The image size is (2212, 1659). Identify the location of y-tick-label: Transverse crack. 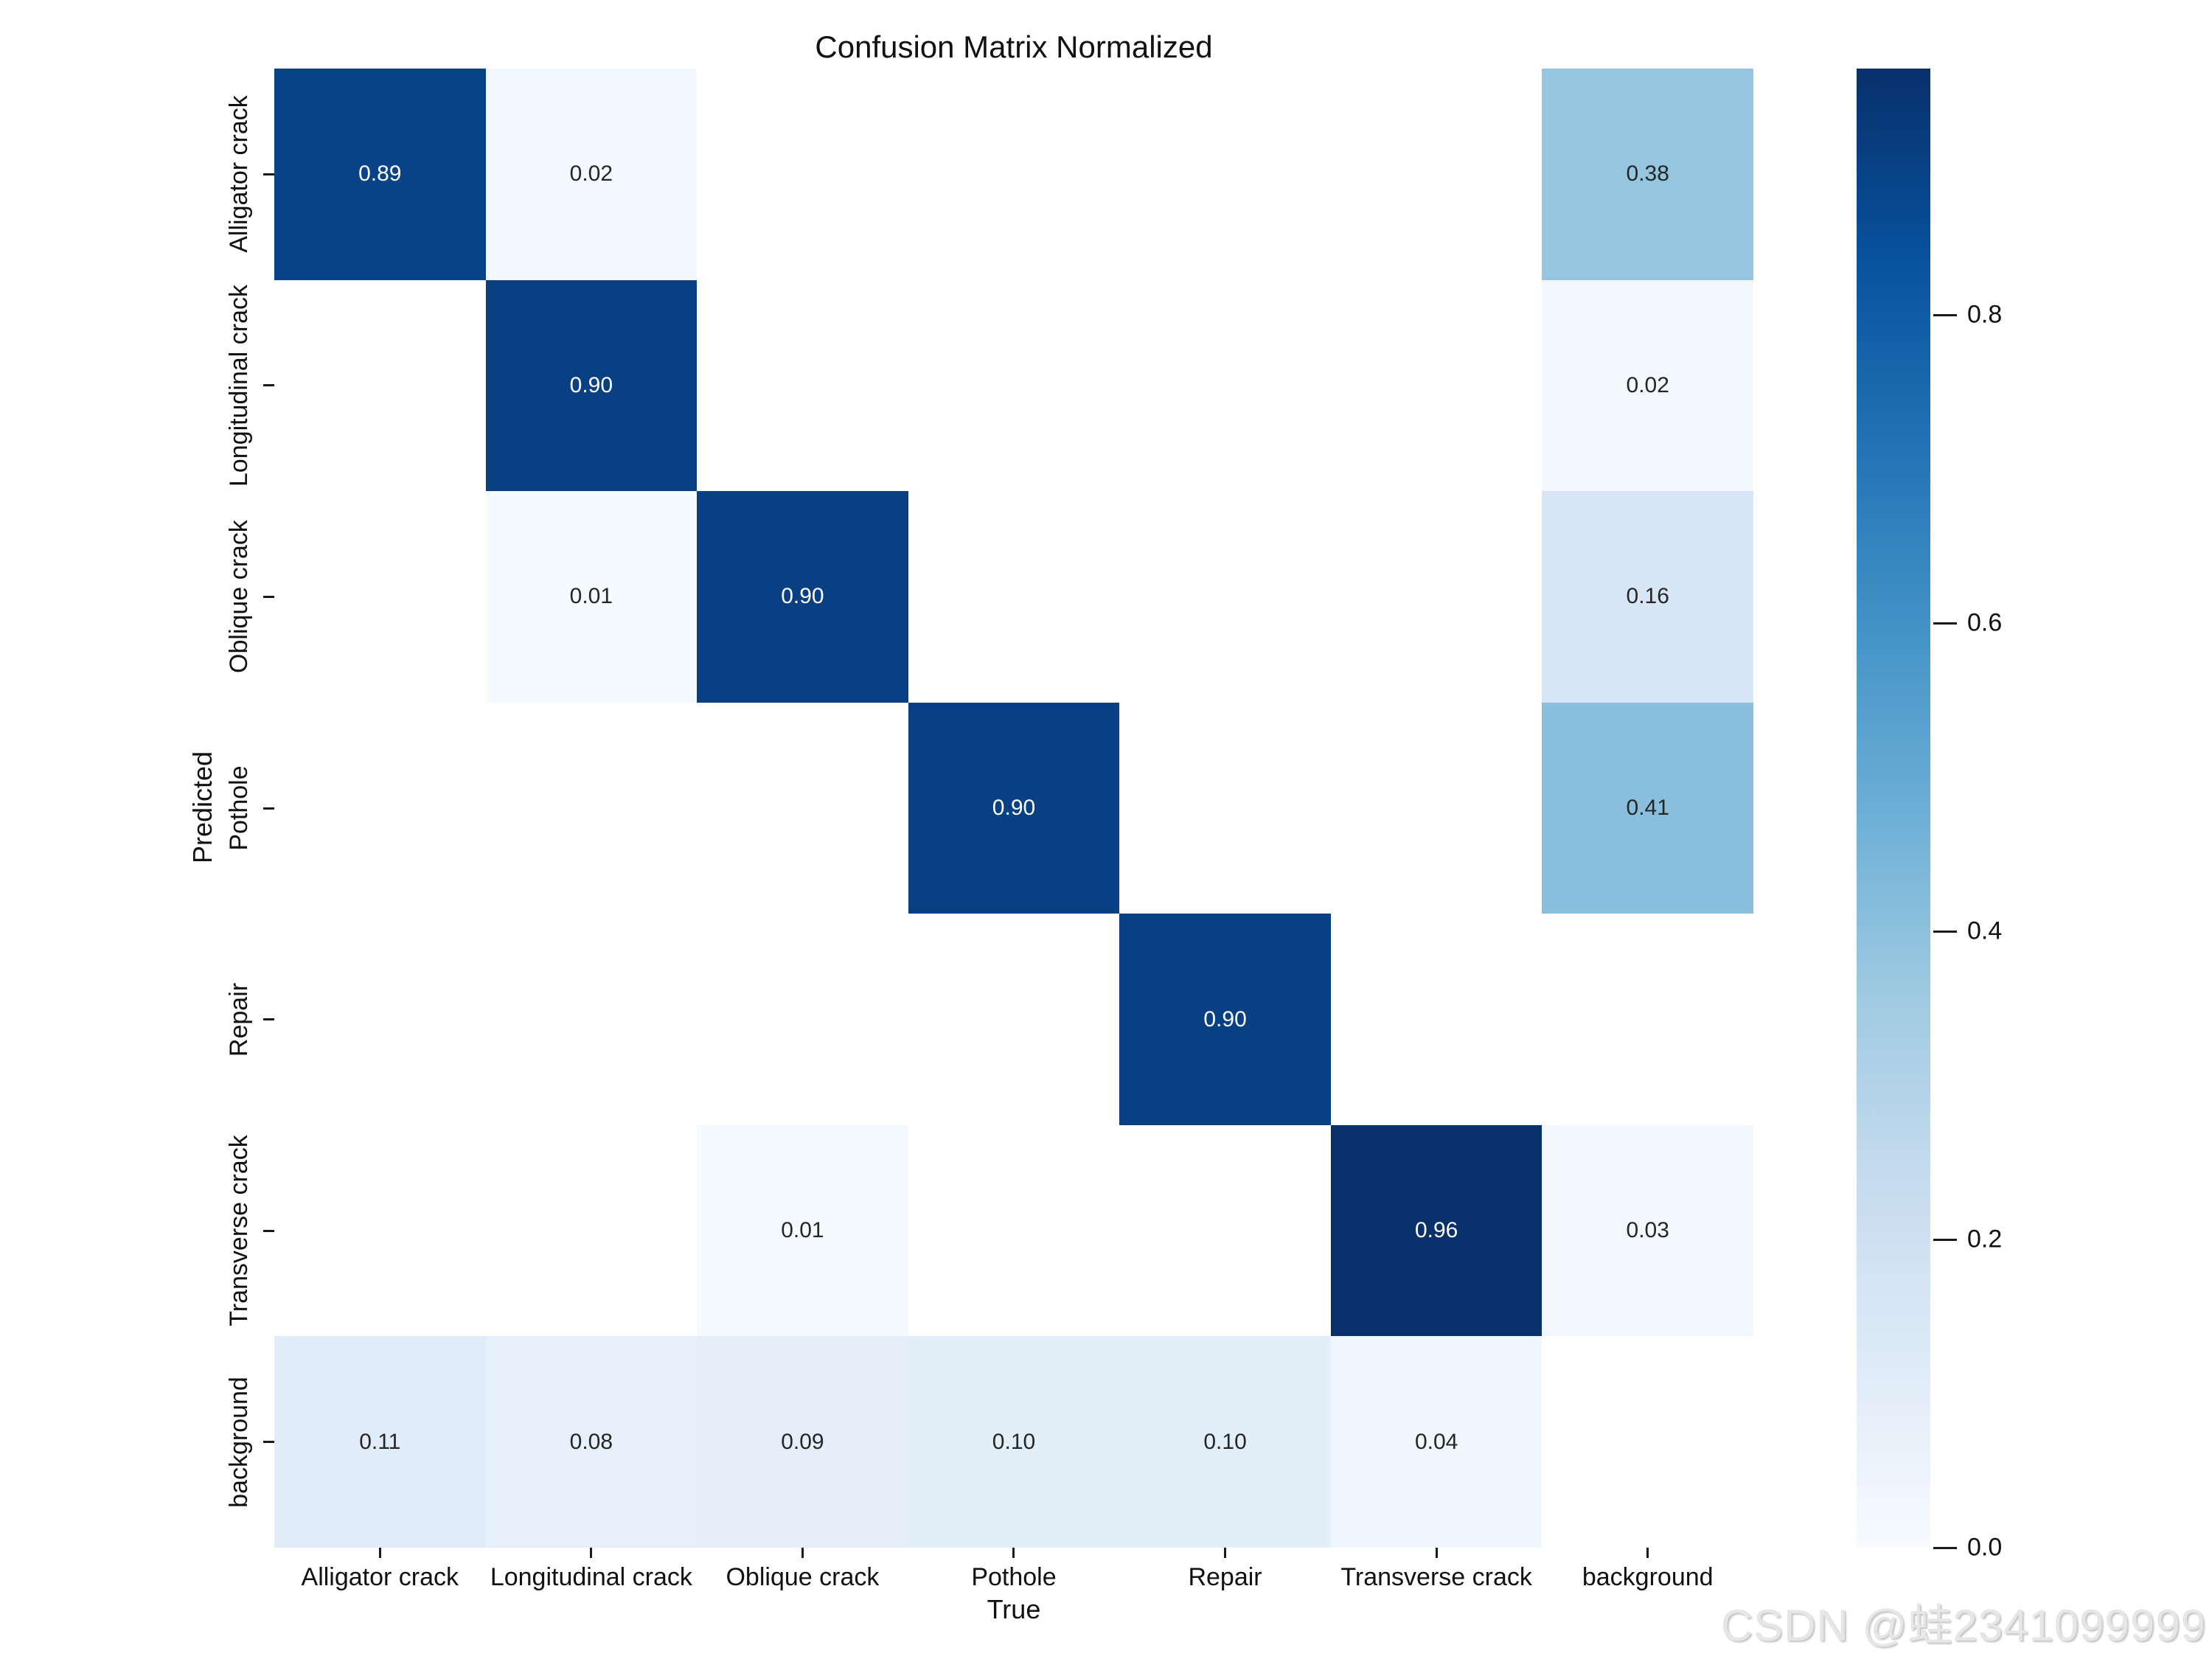
(239, 1230).